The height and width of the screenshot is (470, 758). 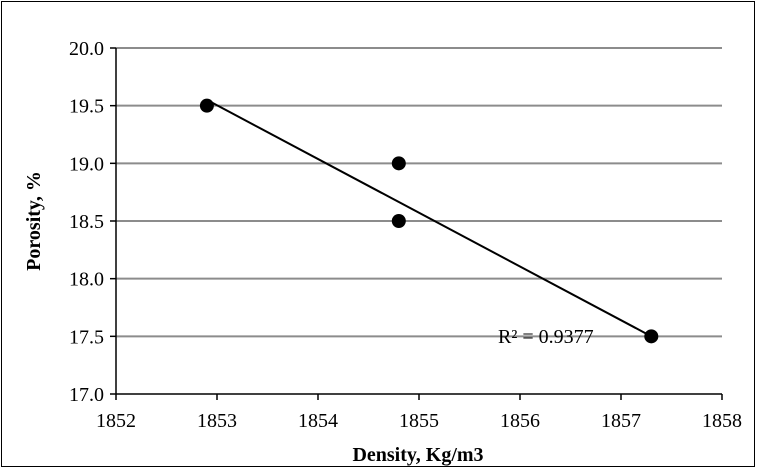 I want to click on x-tick-labels: 1852 1853 1854 1855 1856 1857 1858, so click(x=419, y=421).